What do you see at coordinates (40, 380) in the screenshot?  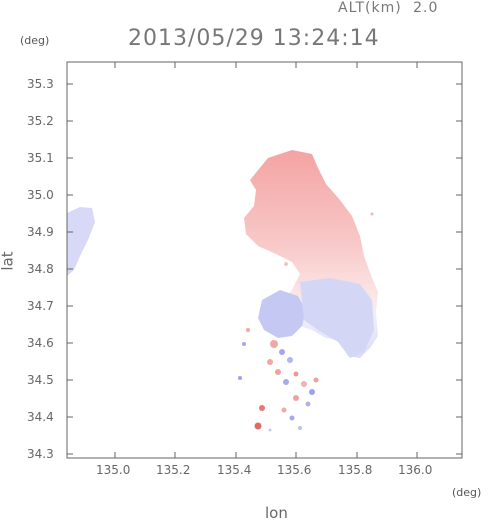 I see `y-tick-label: 34.5` at bounding box center [40, 380].